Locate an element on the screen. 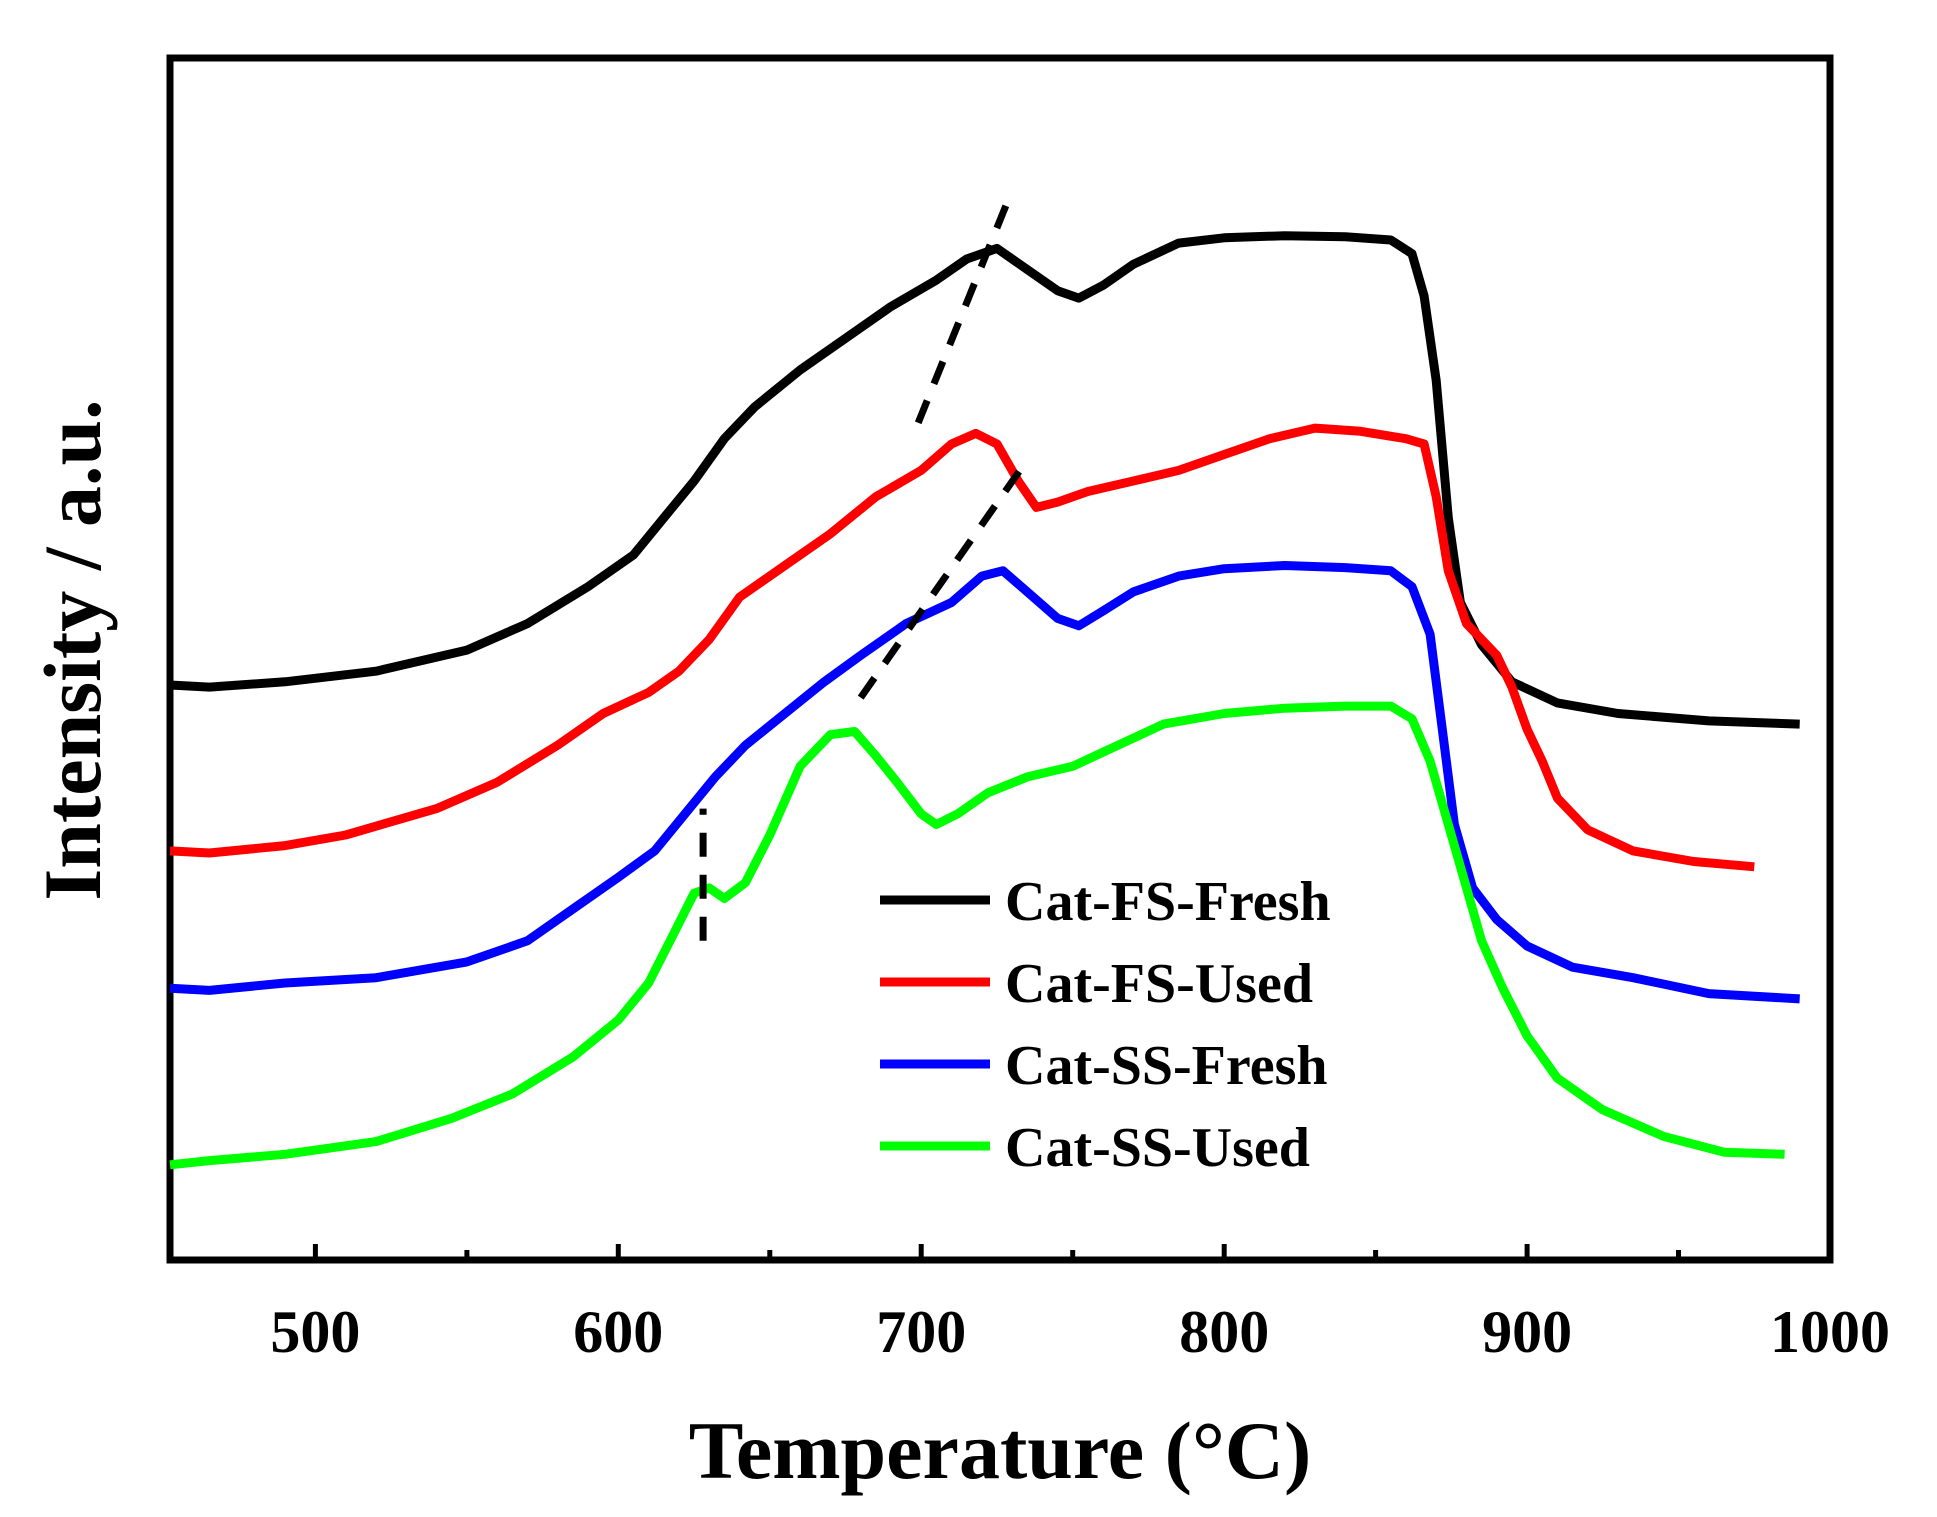  legend-label-cat-ss-fresh: Cat-SS-Fresh is located at coordinates (1166, 1066).